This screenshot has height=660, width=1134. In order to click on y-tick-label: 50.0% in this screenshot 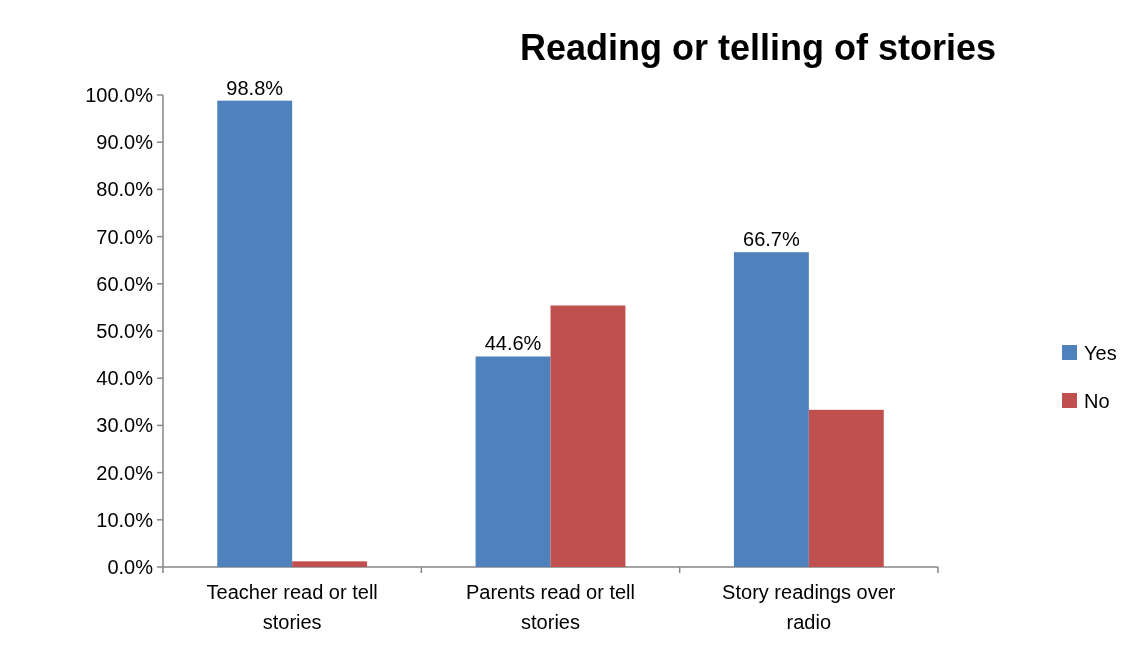, I will do `click(125, 331)`.